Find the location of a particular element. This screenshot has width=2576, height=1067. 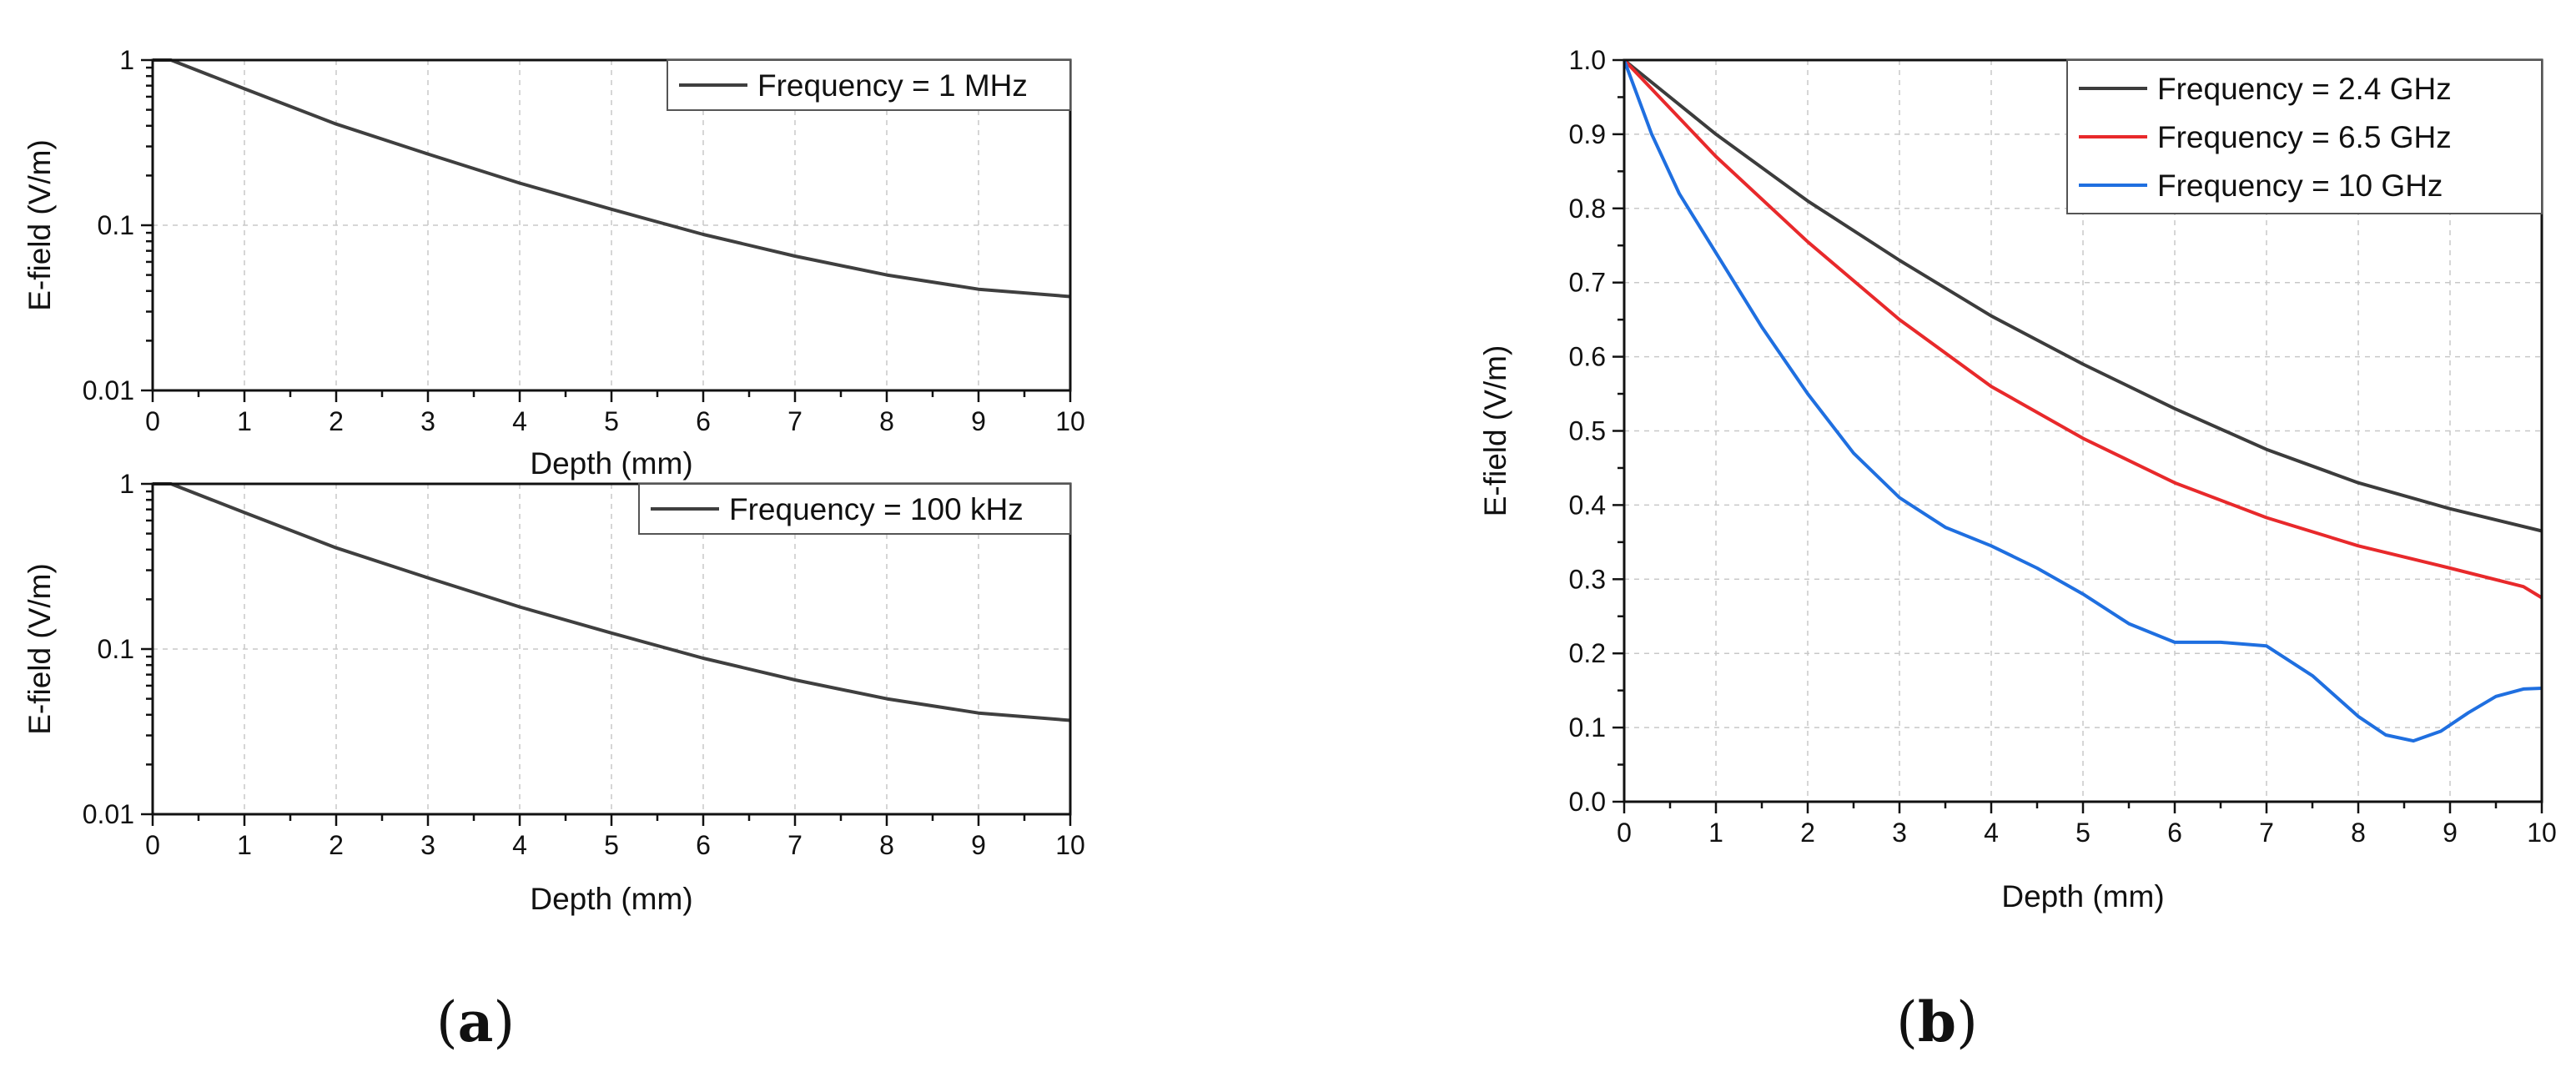

y-tick-label: 0.2 is located at coordinates (1587, 653).